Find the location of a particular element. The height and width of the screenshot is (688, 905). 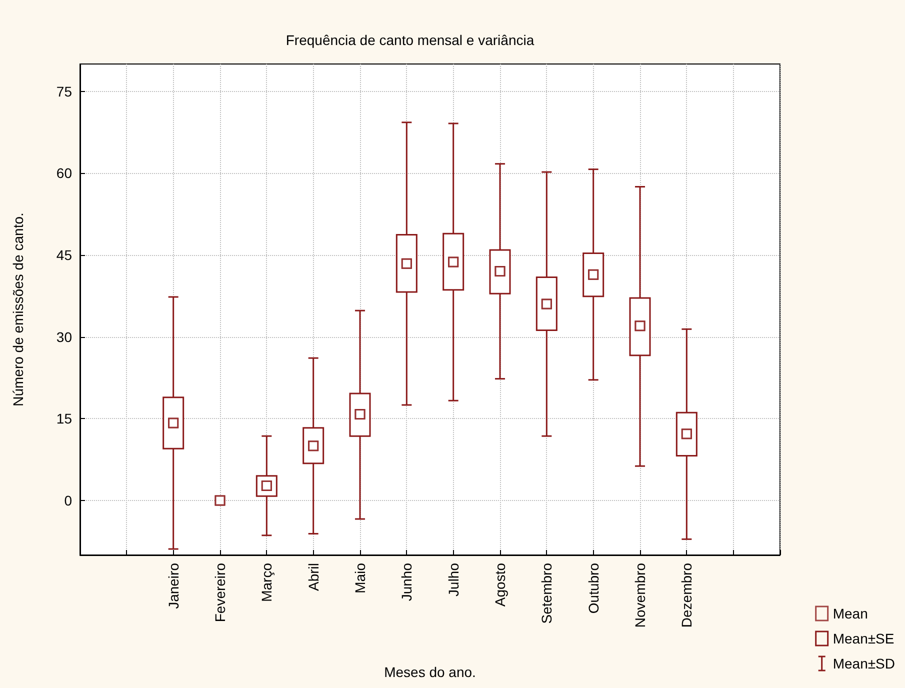

x-tick-label: Outubro is located at coordinates (593, 588).